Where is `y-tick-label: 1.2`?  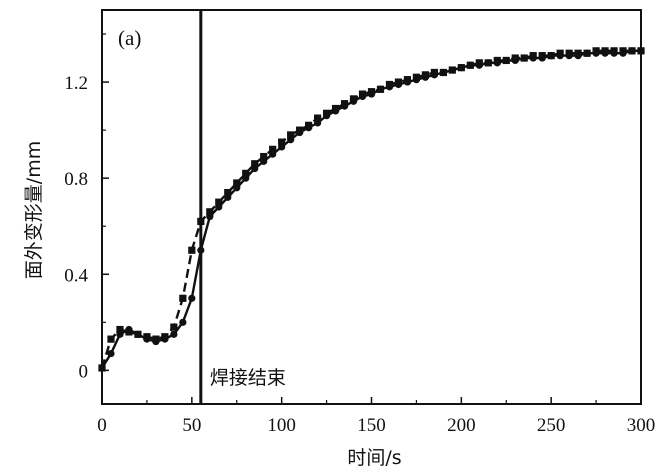 y-tick-label: 1.2 is located at coordinates (76, 83).